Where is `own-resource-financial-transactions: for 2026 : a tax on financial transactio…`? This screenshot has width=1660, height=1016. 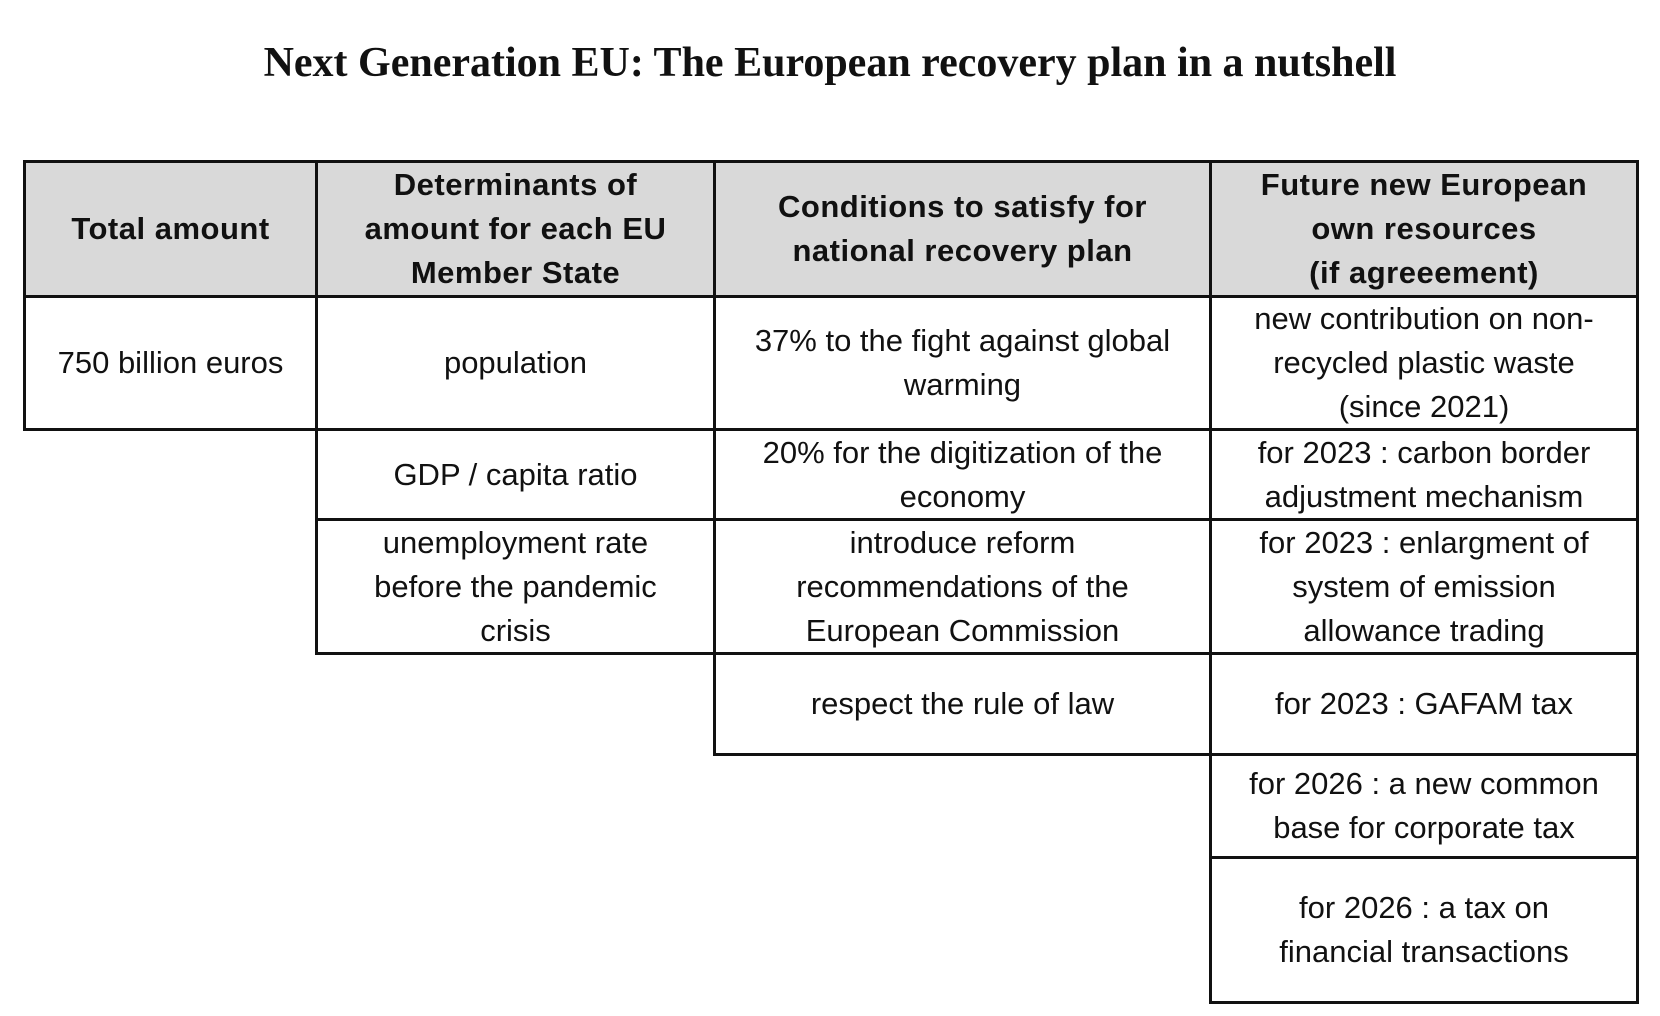 own-resource-financial-transactions: for 2026 : a tax on financial transactio… is located at coordinates (1424, 929).